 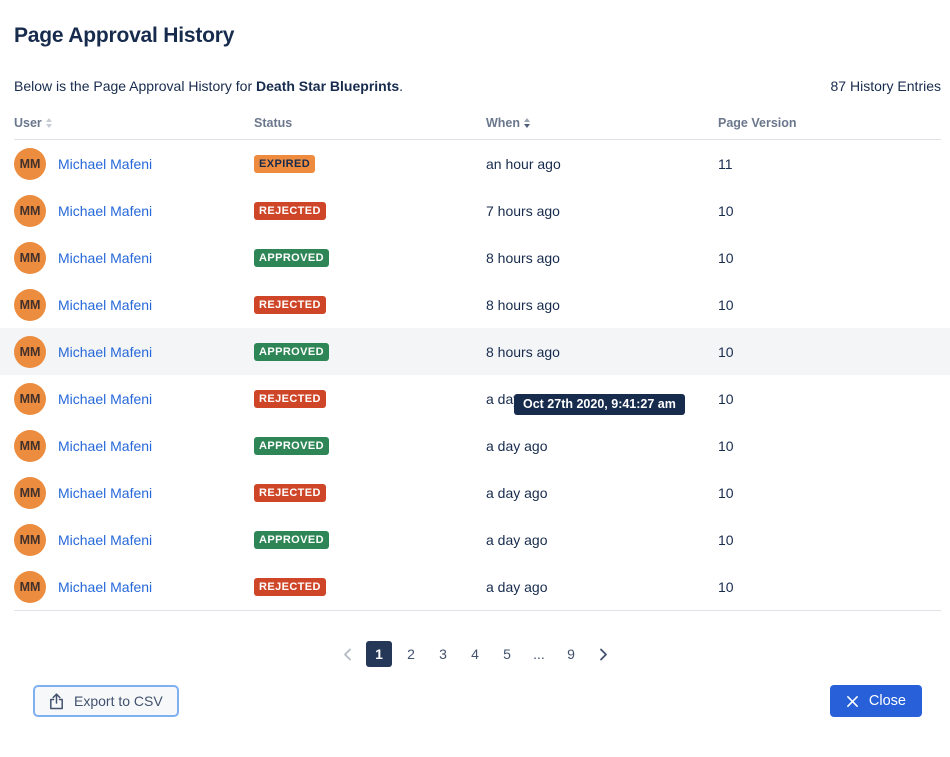 What do you see at coordinates (285, 164) in the screenshot?
I see `status-badge: EXPIRED` at bounding box center [285, 164].